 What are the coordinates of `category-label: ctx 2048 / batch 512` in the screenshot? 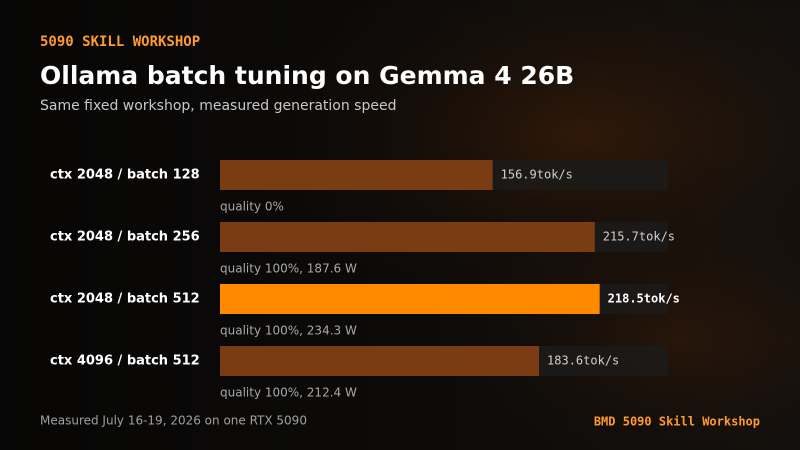 It's located at (125, 299).